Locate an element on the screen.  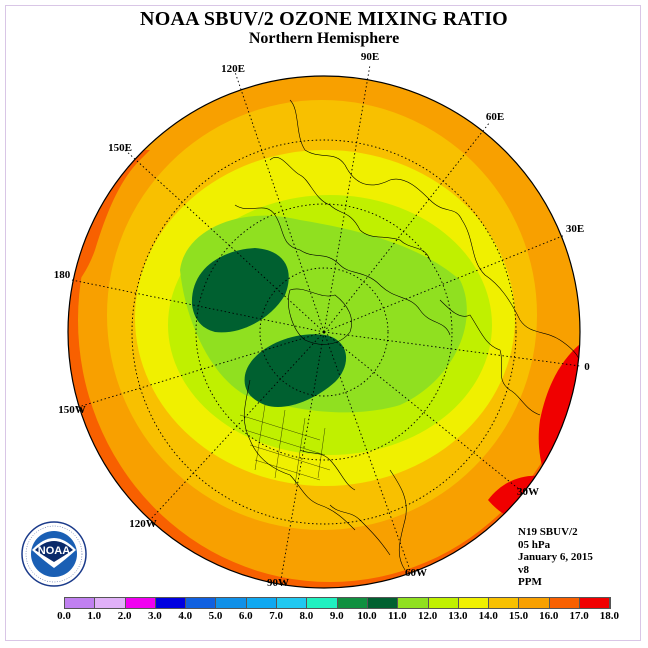
lon-label-90e: 90E is located at coordinates (370, 57).